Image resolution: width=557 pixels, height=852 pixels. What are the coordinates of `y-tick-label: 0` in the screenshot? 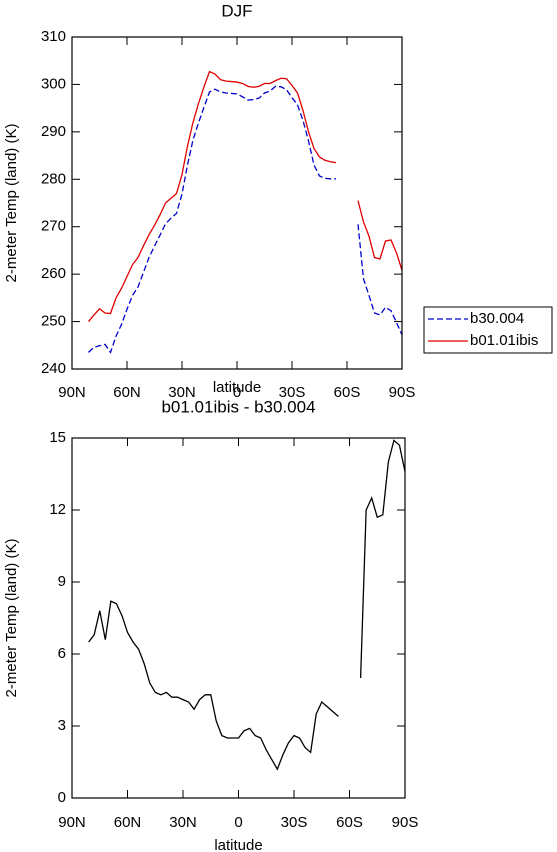 It's located at (62, 797).